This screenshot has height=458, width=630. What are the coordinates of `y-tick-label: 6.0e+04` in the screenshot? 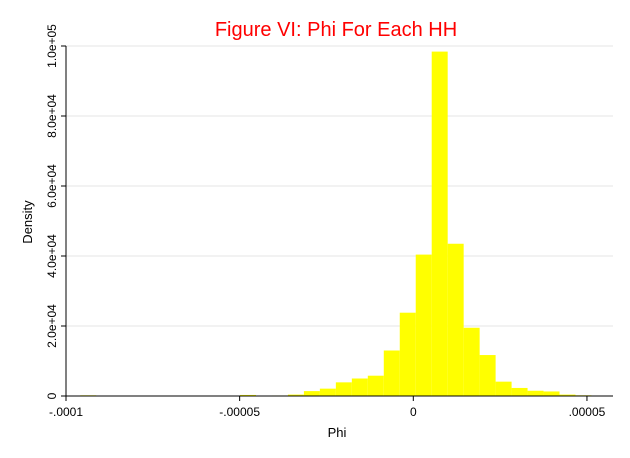 It's located at (52, 186).